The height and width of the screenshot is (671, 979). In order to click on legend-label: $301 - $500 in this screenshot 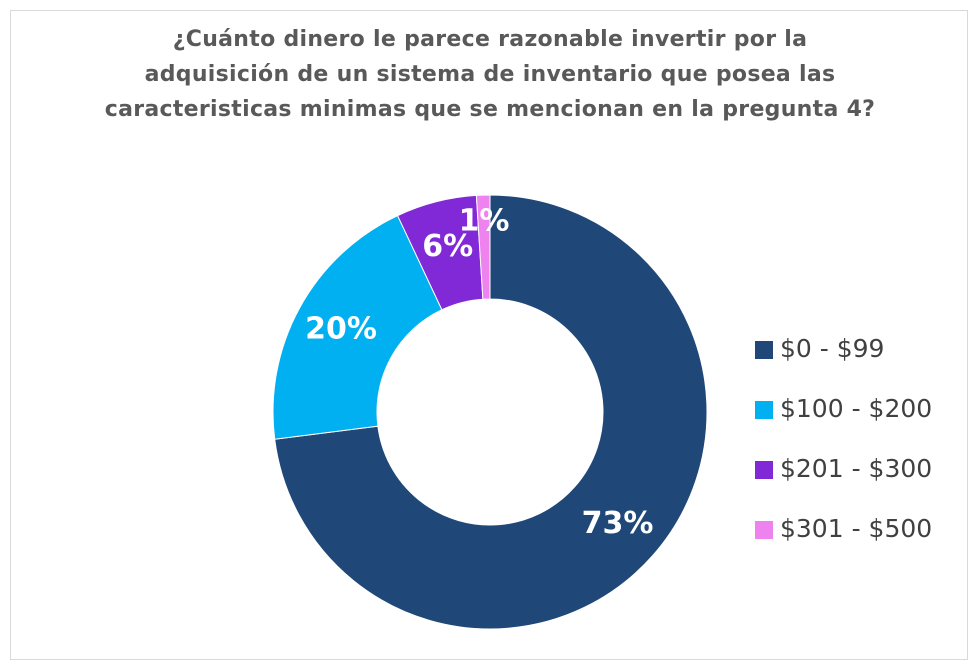, I will do `click(856, 528)`.